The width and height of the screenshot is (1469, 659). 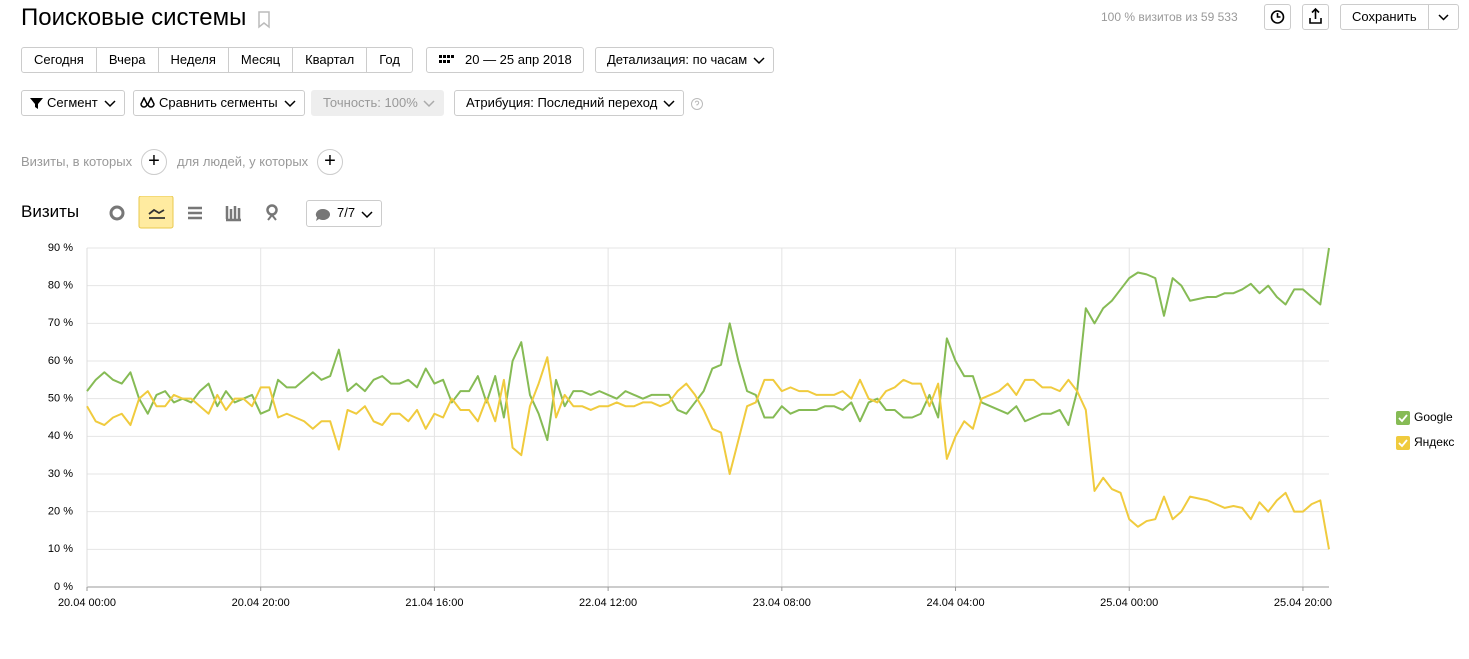 I want to click on export-button, so click(x=1315, y=17).